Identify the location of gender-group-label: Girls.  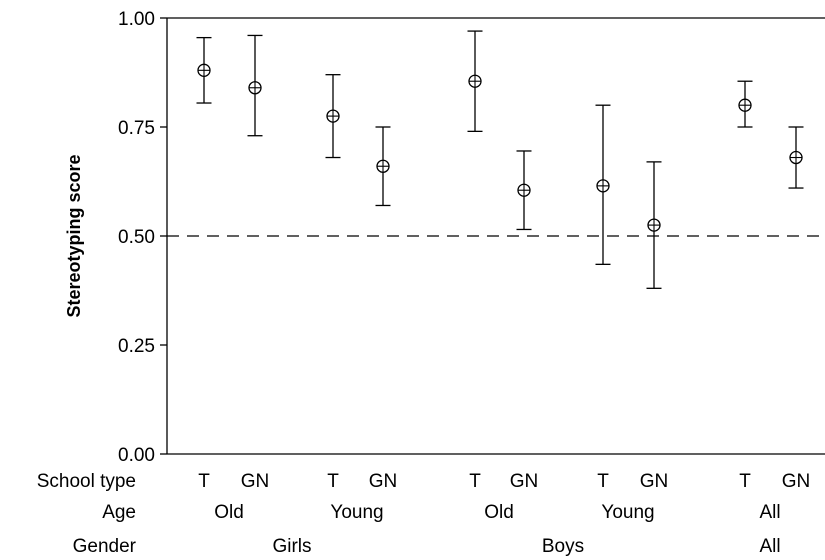
(291, 546).